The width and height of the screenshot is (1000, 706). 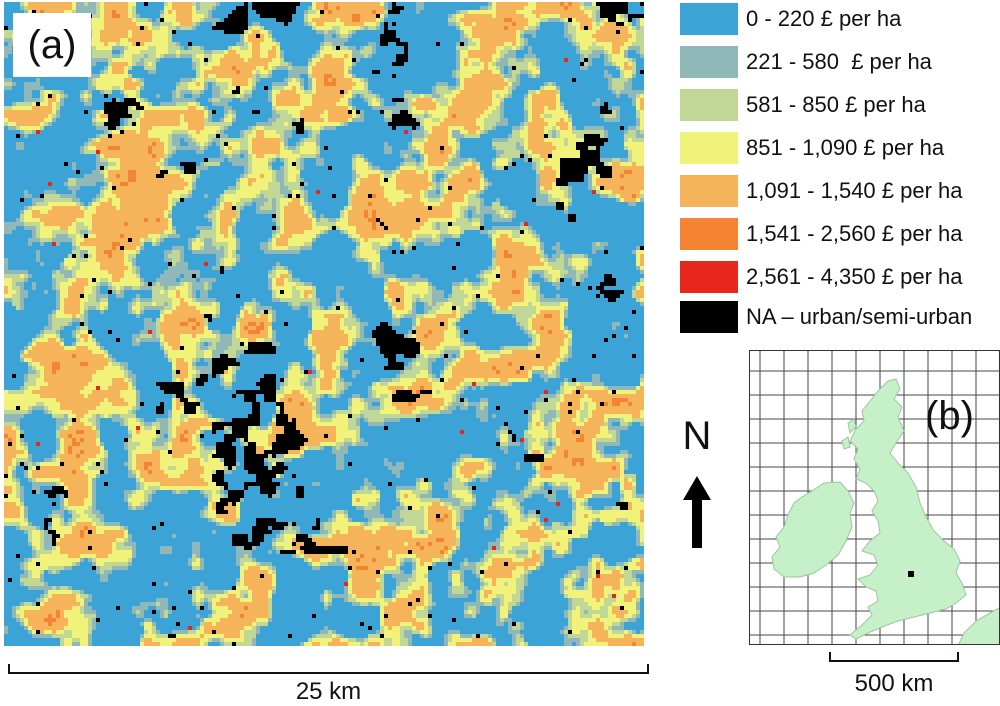 What do you see at coordinates (328, 691) in the screenshot?
I see `scale-bar-label: 25 km` at bounding box center [328, 691].